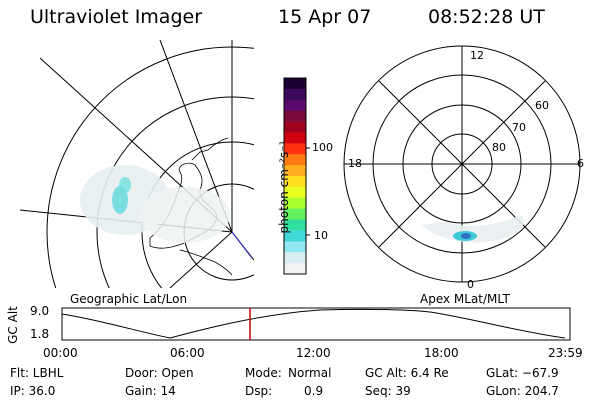  I want to click on x-tick-1800: 18:00, so click(441, 353).